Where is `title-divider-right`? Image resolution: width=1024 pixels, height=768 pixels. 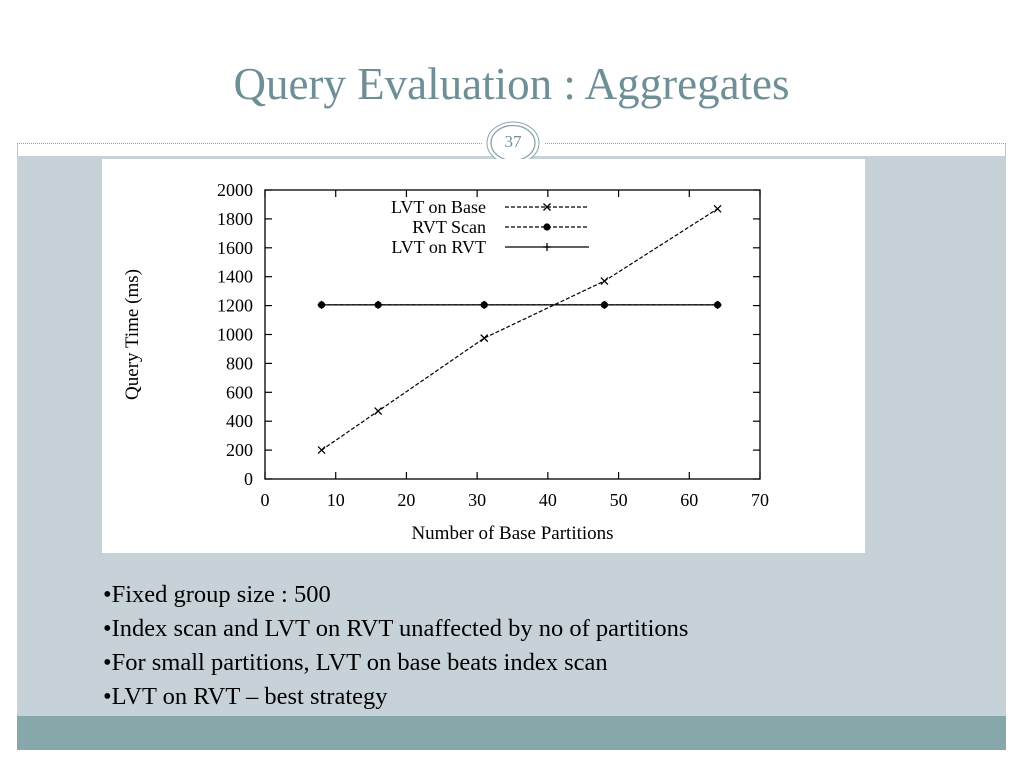
title-divider-right is located at coordinates (775, 143).